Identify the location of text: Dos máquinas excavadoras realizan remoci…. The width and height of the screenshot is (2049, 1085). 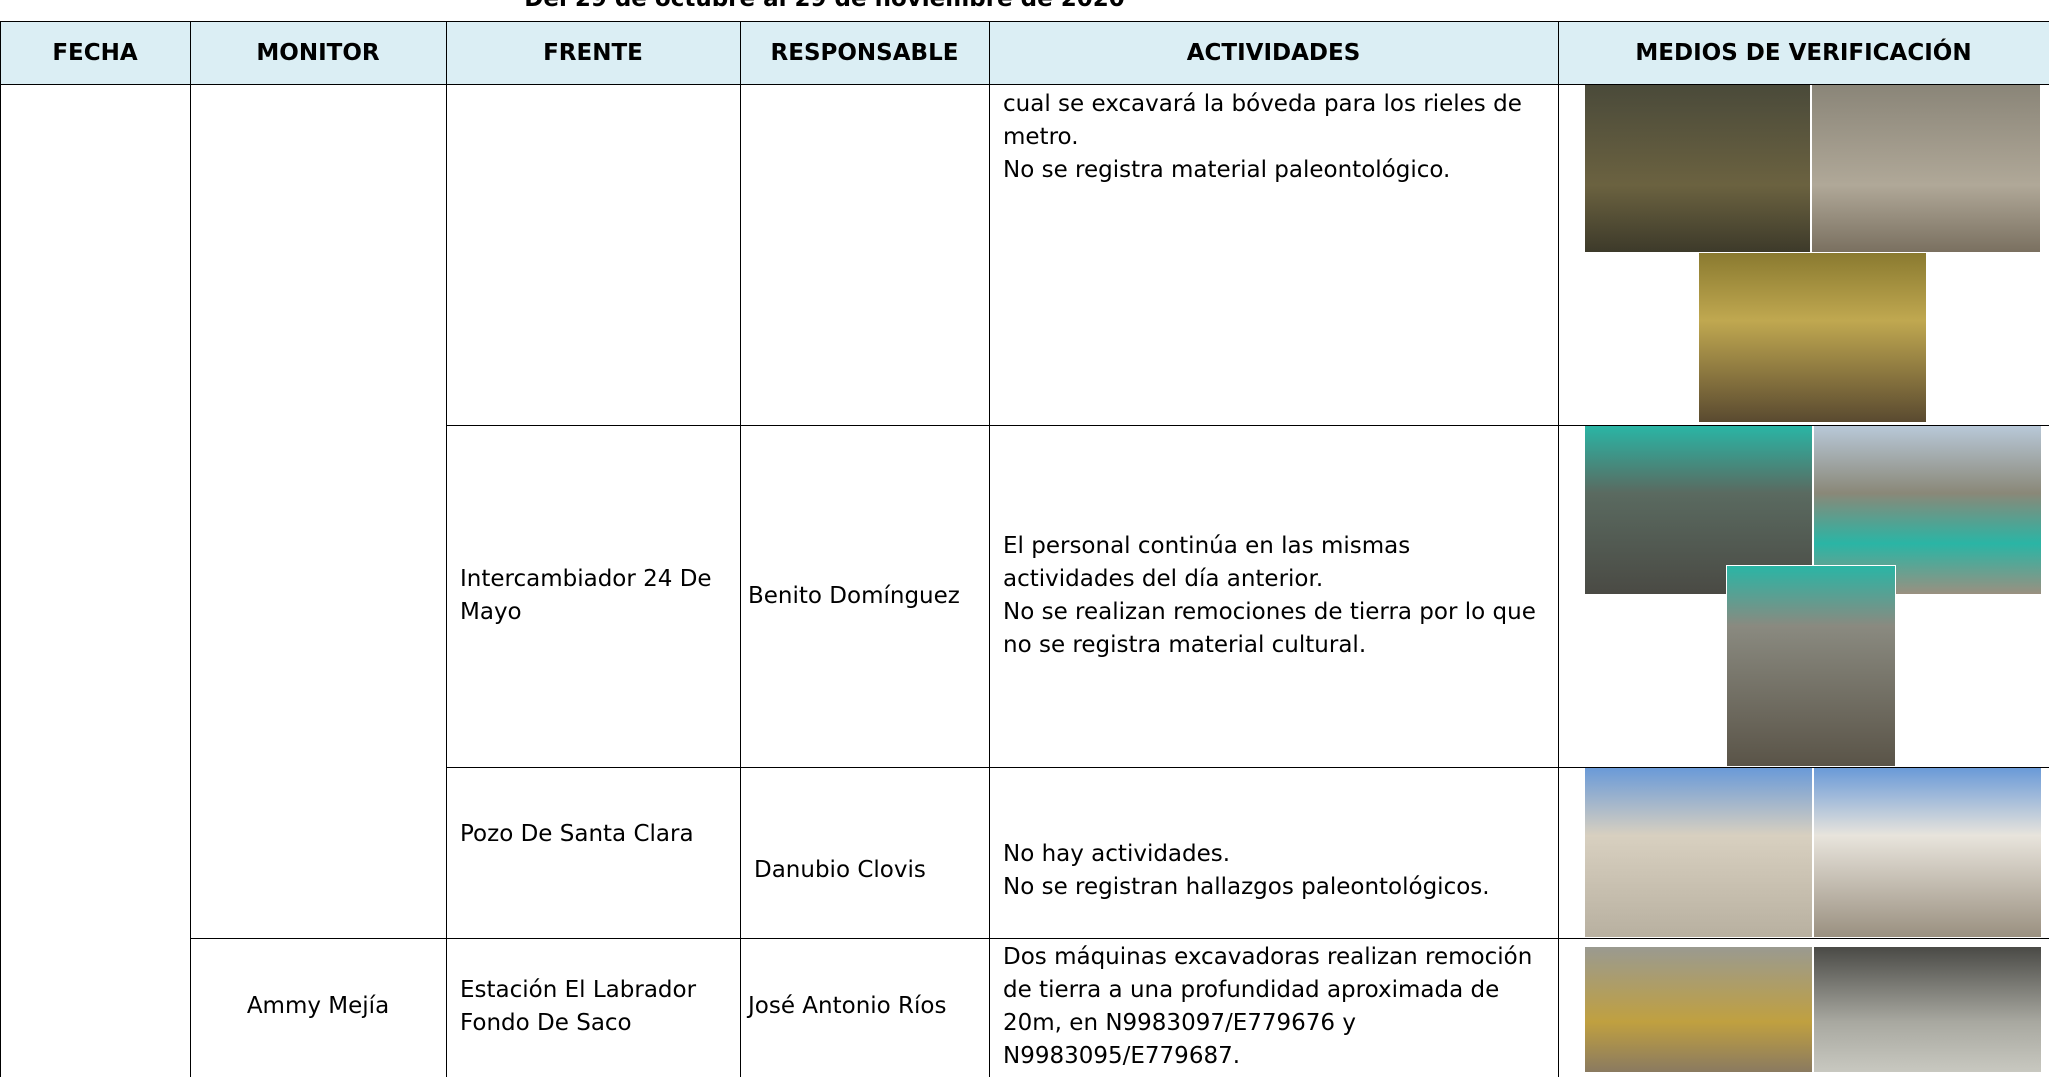
(1268, 1006).